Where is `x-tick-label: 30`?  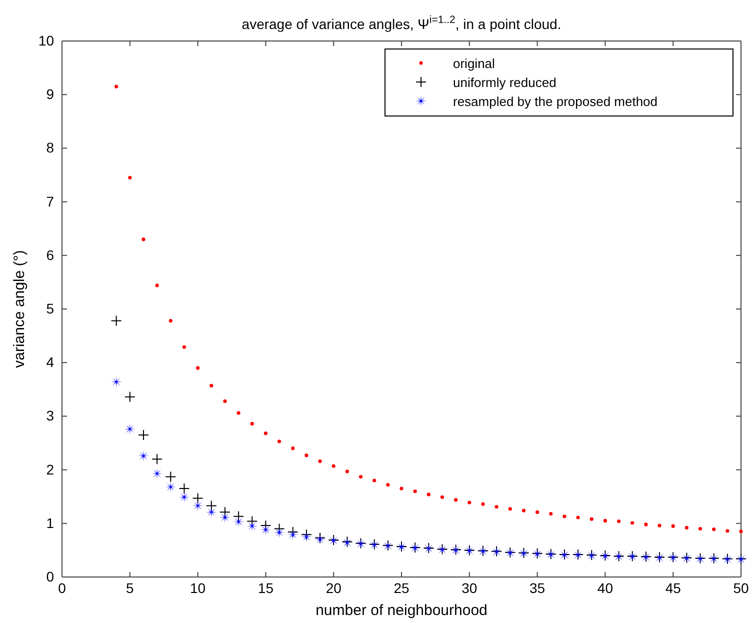 x-tick-label: 30 is located at coordinates (470, 588).